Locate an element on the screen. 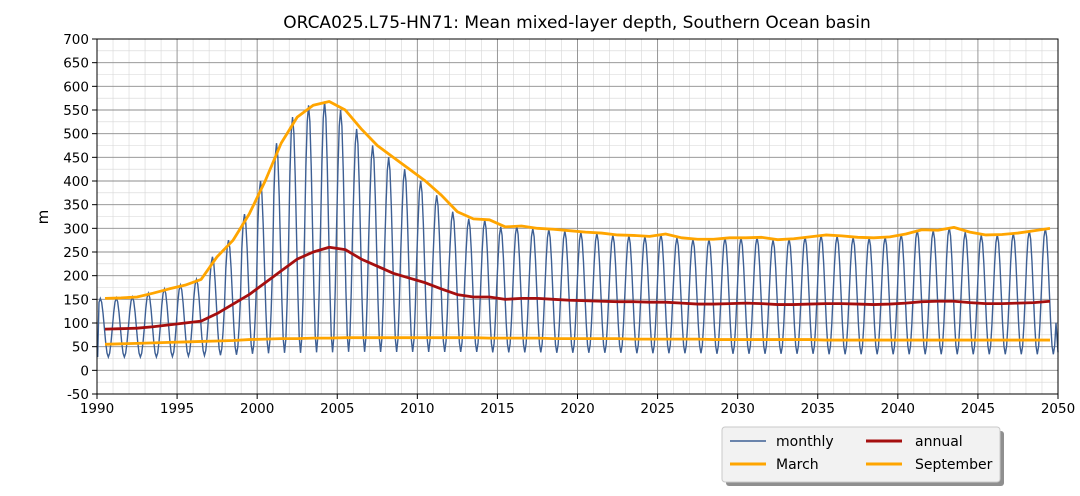 The height and width of the screenshot is (496, 1080). x-tick-label: 2040 is located at coordinates (898, 409).